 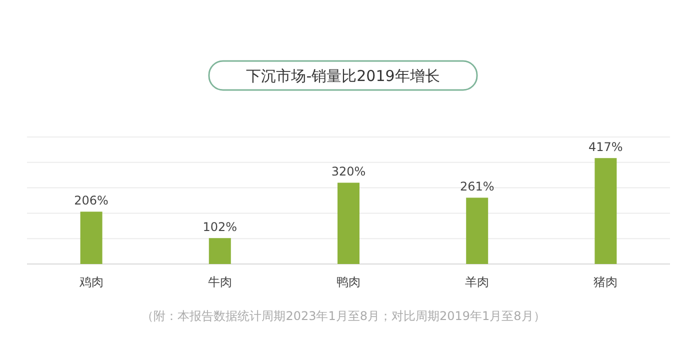 I want to click on data-label: 102%, so click(x=220, y=227).